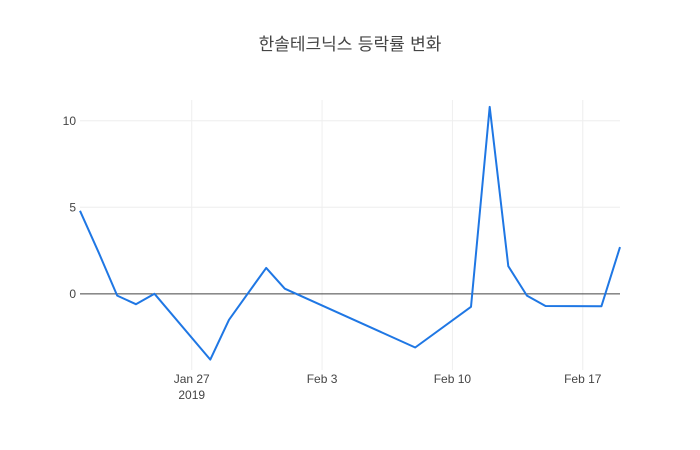  Describe the element at coordinates (322, 379) in the screenshot. I see `x-tick-label: Feb 3` at that location.